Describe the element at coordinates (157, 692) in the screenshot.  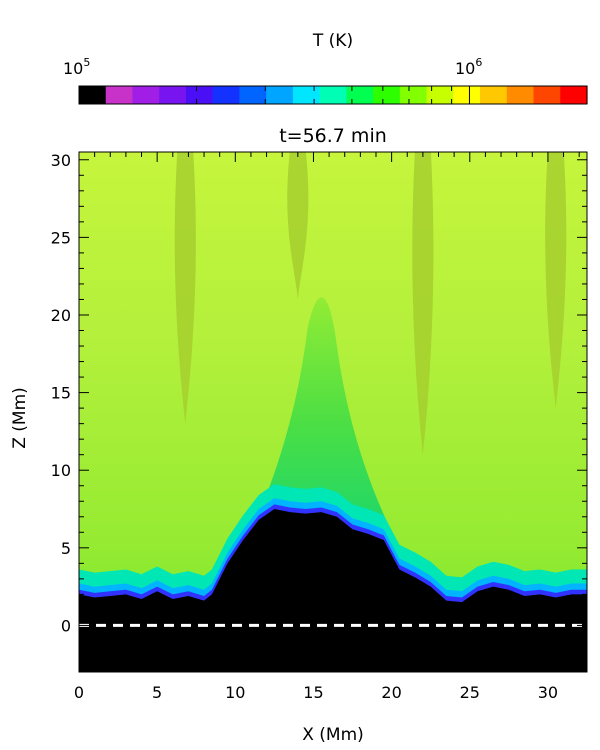
I see `x-tick-label: 5` at that location.